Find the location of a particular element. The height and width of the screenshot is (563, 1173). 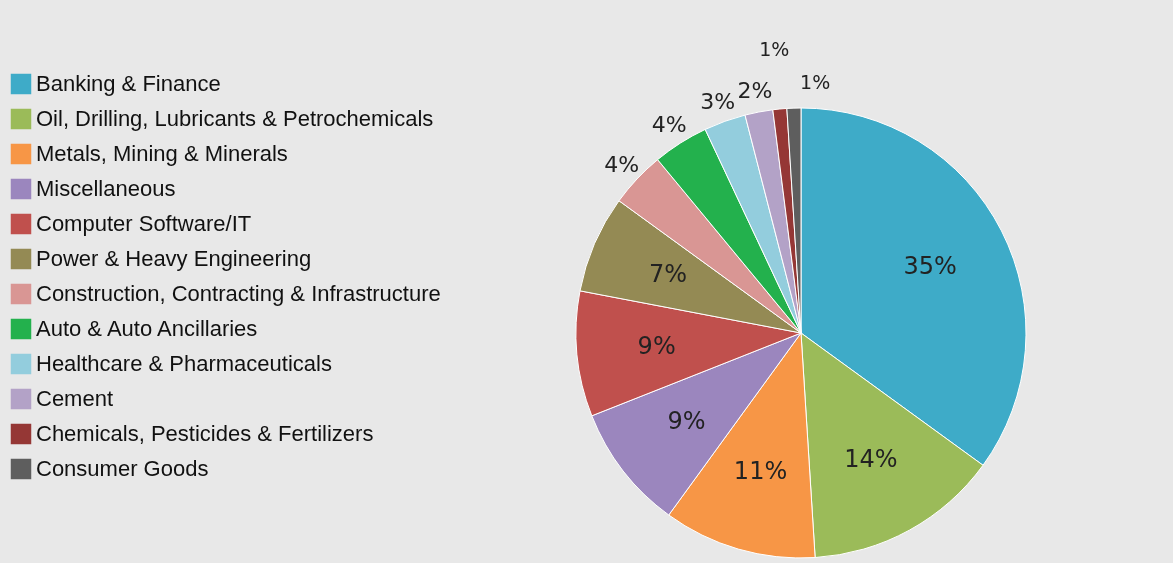

data-label: 14% is located at coordinates (871, 459).